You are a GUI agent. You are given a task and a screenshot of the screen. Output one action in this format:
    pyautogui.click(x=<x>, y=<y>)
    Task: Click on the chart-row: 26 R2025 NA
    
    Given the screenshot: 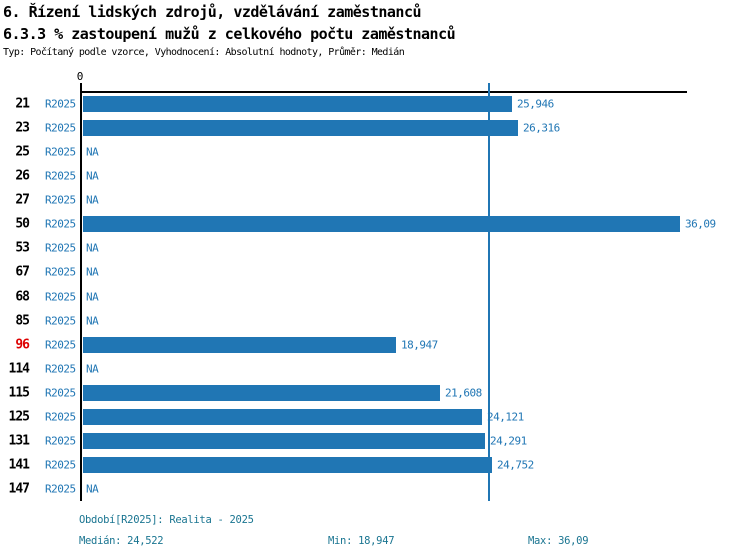 What is the action you would take?
    pyautogui.click(x=375, y=176)
    